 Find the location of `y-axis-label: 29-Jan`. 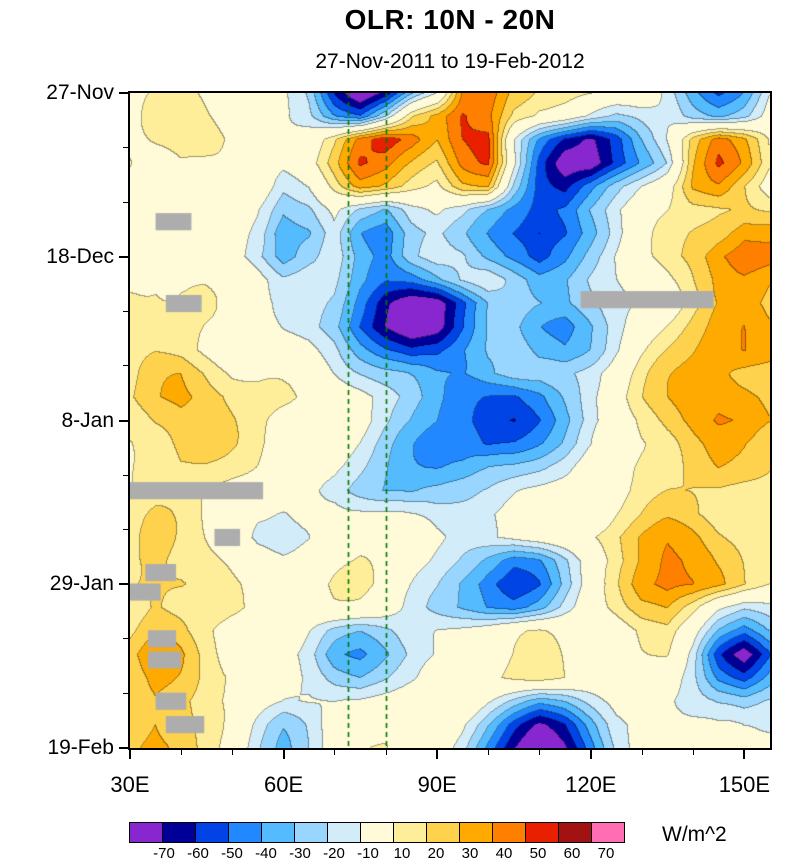

y-axis-label: 29-Jan is located at coordinates (81, 584).